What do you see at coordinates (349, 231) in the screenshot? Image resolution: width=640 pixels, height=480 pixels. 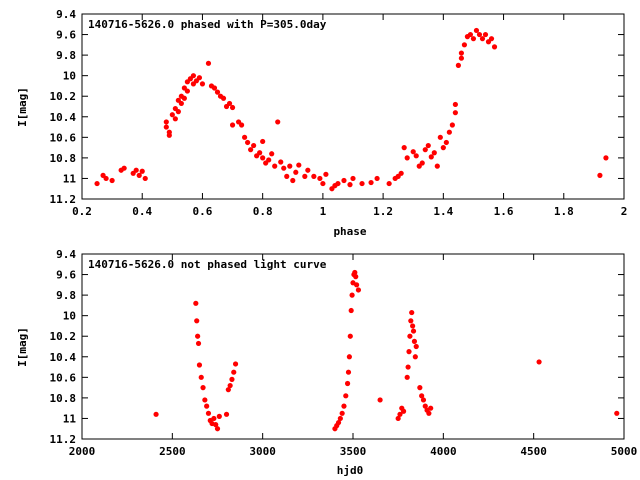 I see `x-axis-label: phase` at bounding box center [349, 231].